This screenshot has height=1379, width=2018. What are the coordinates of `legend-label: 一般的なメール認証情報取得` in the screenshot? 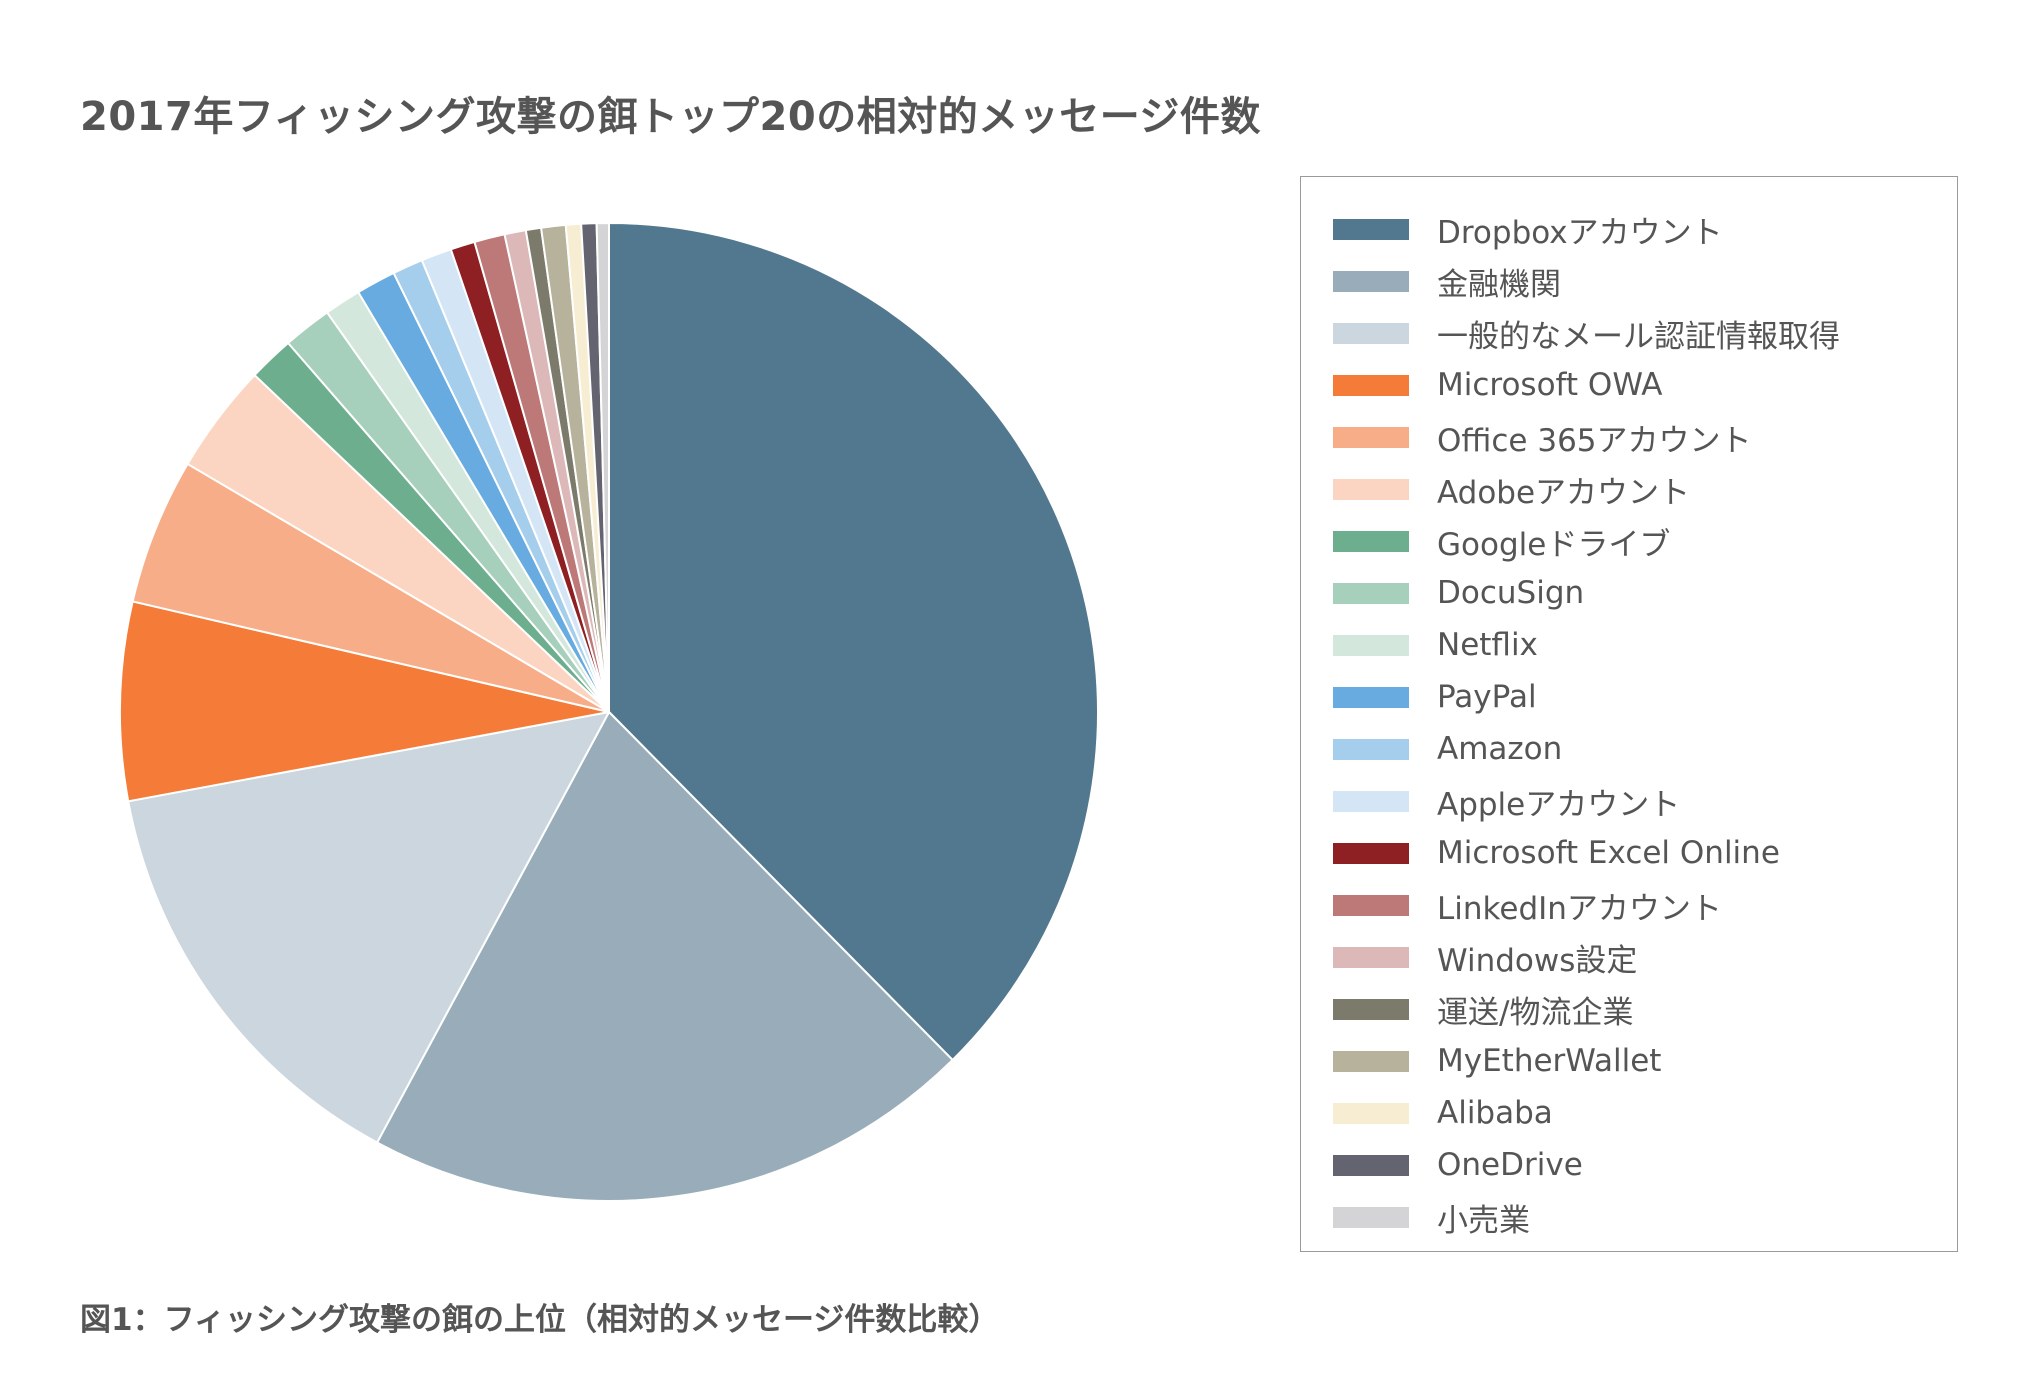 It's located at (1638, 336).